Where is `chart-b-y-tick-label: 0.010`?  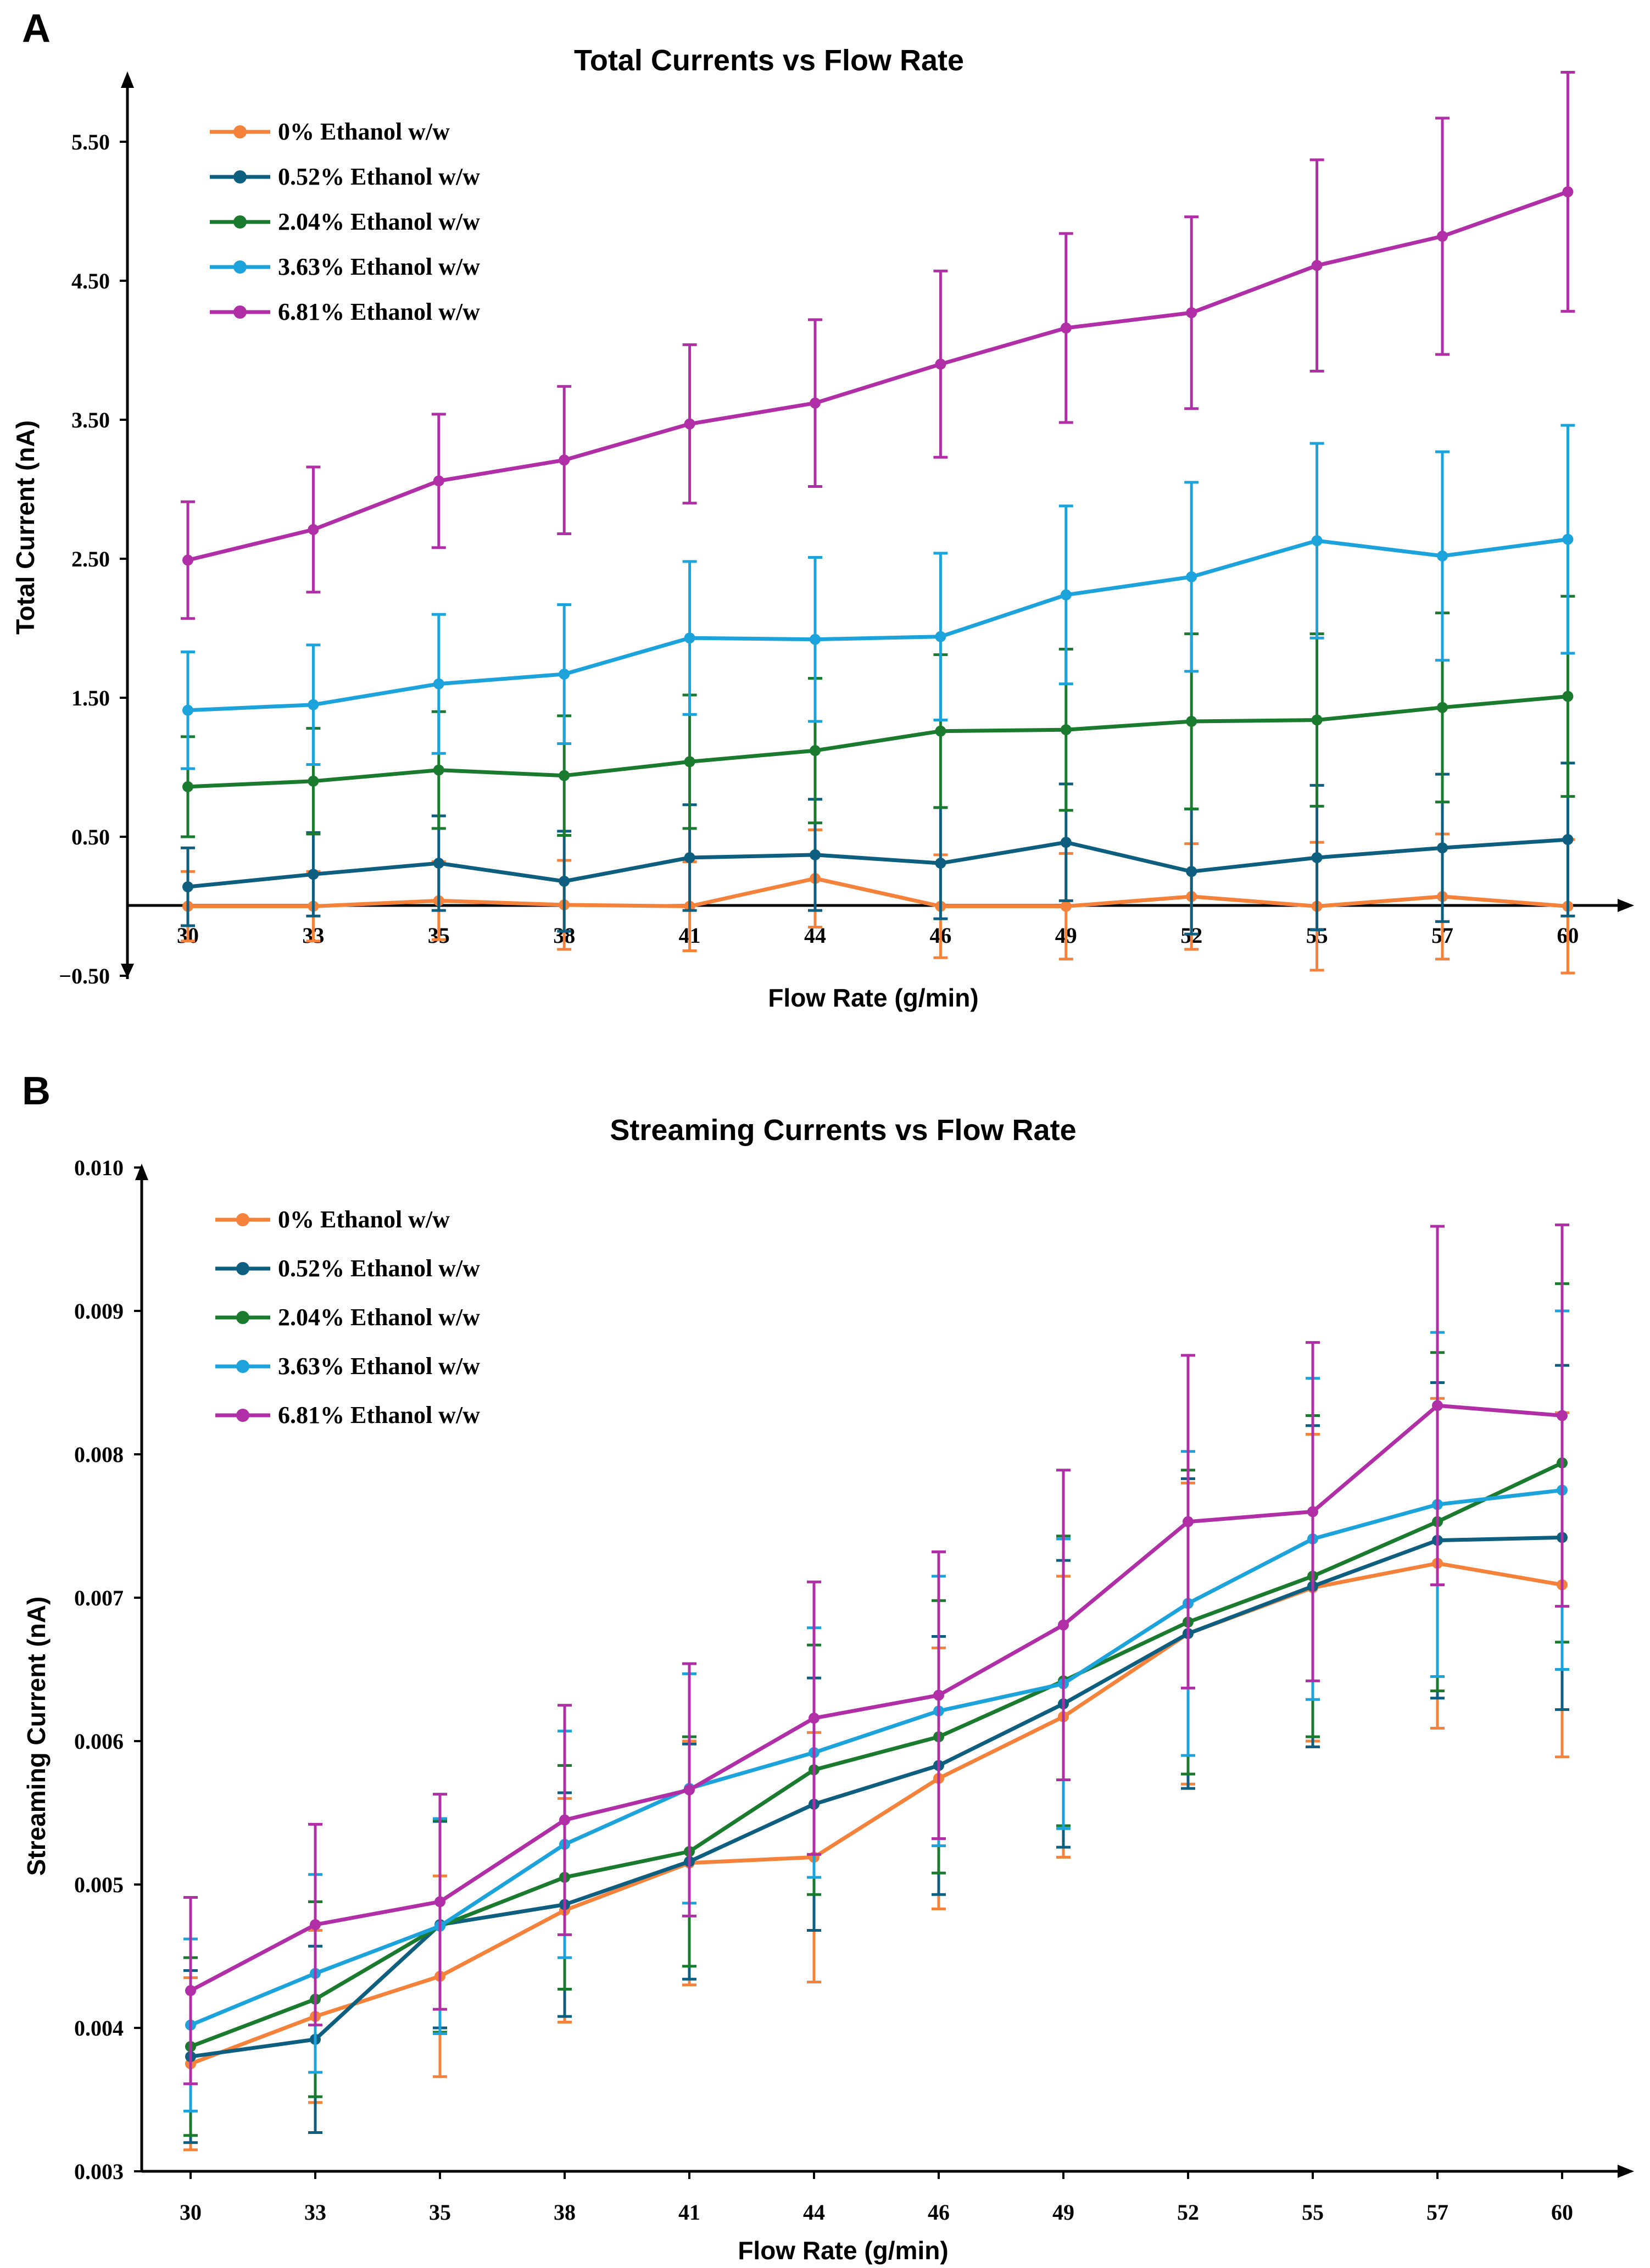
chart-b-y-tick-label: 0.010 is located at coordinates (99, 1167).